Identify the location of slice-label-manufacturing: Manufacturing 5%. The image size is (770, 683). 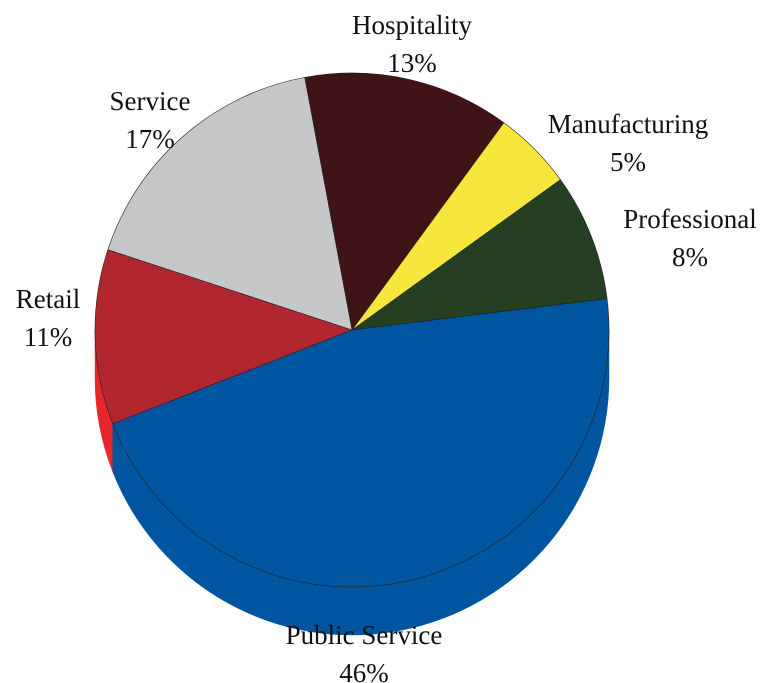
(628, 143).